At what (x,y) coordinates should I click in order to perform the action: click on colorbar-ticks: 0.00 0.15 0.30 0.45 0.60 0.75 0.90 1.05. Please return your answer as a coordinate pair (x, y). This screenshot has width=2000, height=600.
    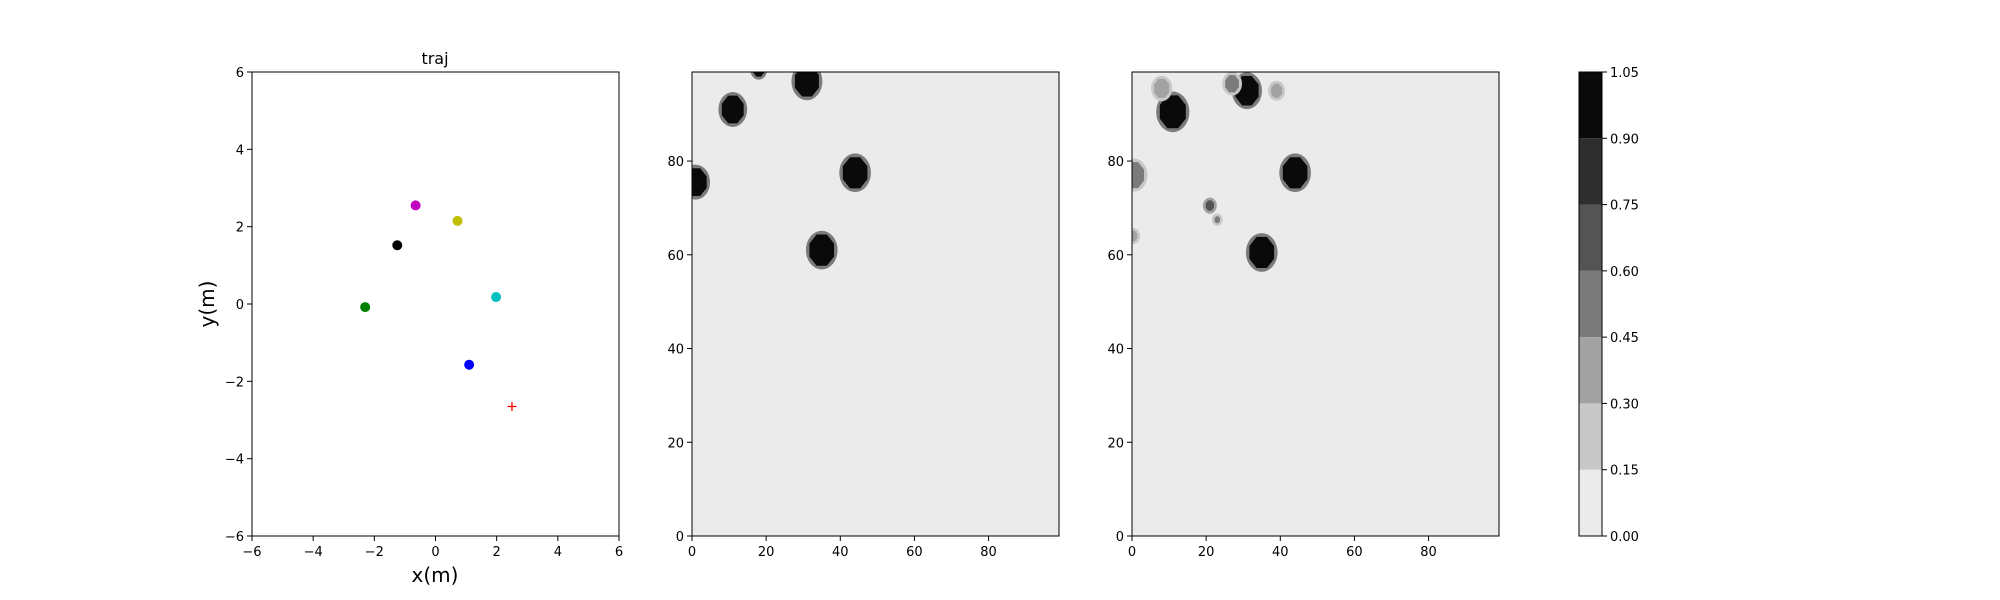
    Looking at the image, I should click on (1620, 305).